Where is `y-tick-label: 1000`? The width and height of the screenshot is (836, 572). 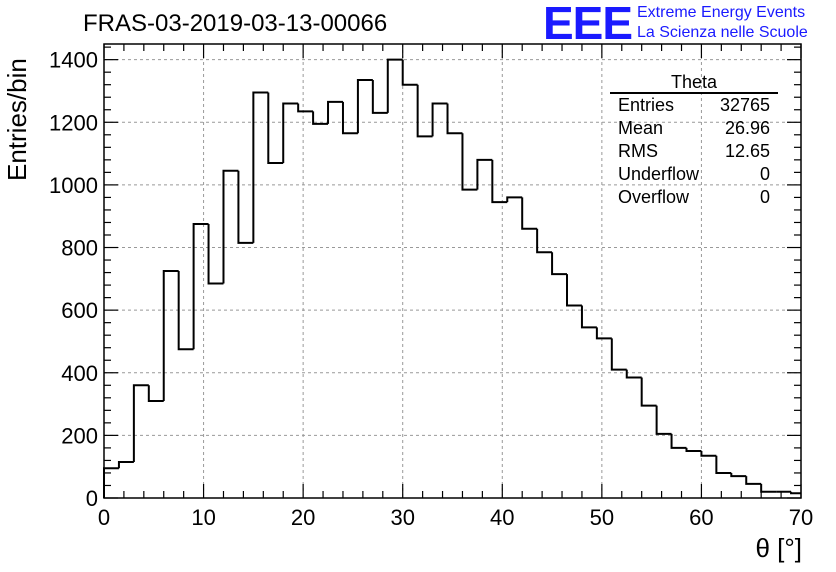
y-tick-label: 1000 is located at coordinates (73, 185).